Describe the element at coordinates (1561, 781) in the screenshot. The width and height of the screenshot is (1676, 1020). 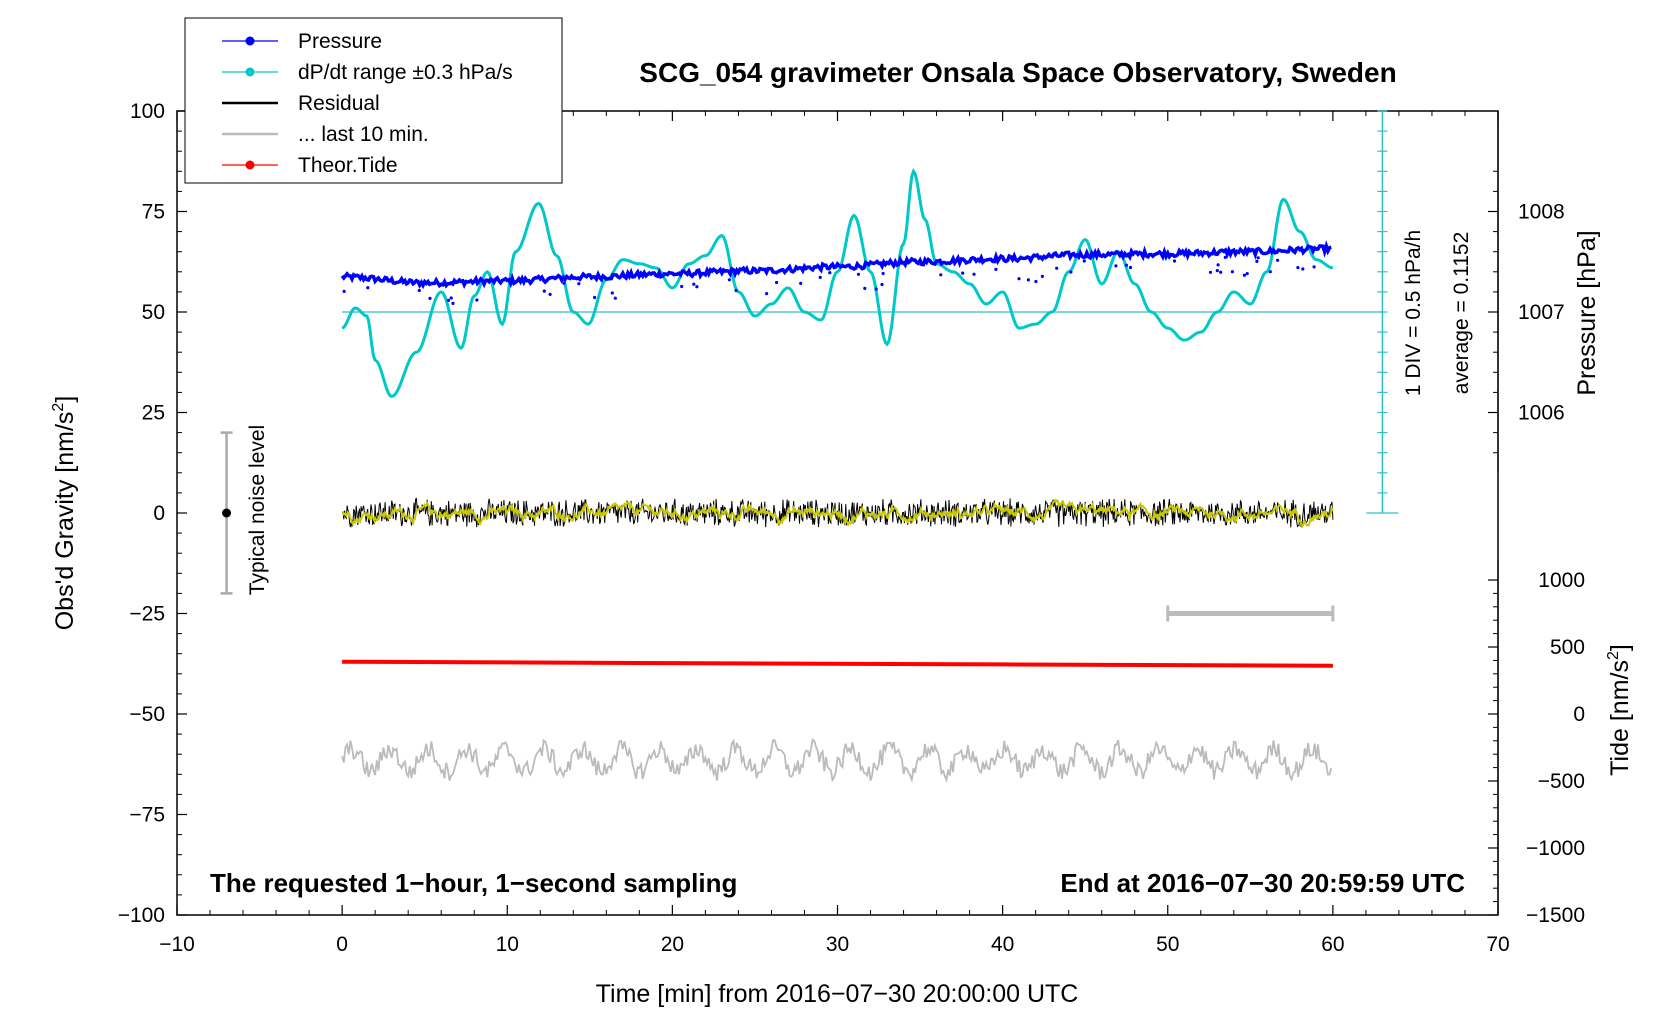
I see `tide-tick-label: −500` at that location.